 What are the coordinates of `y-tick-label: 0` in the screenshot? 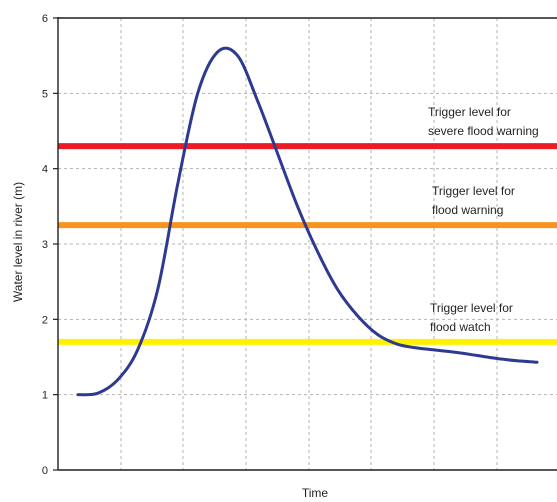 It's located at (45, 471).